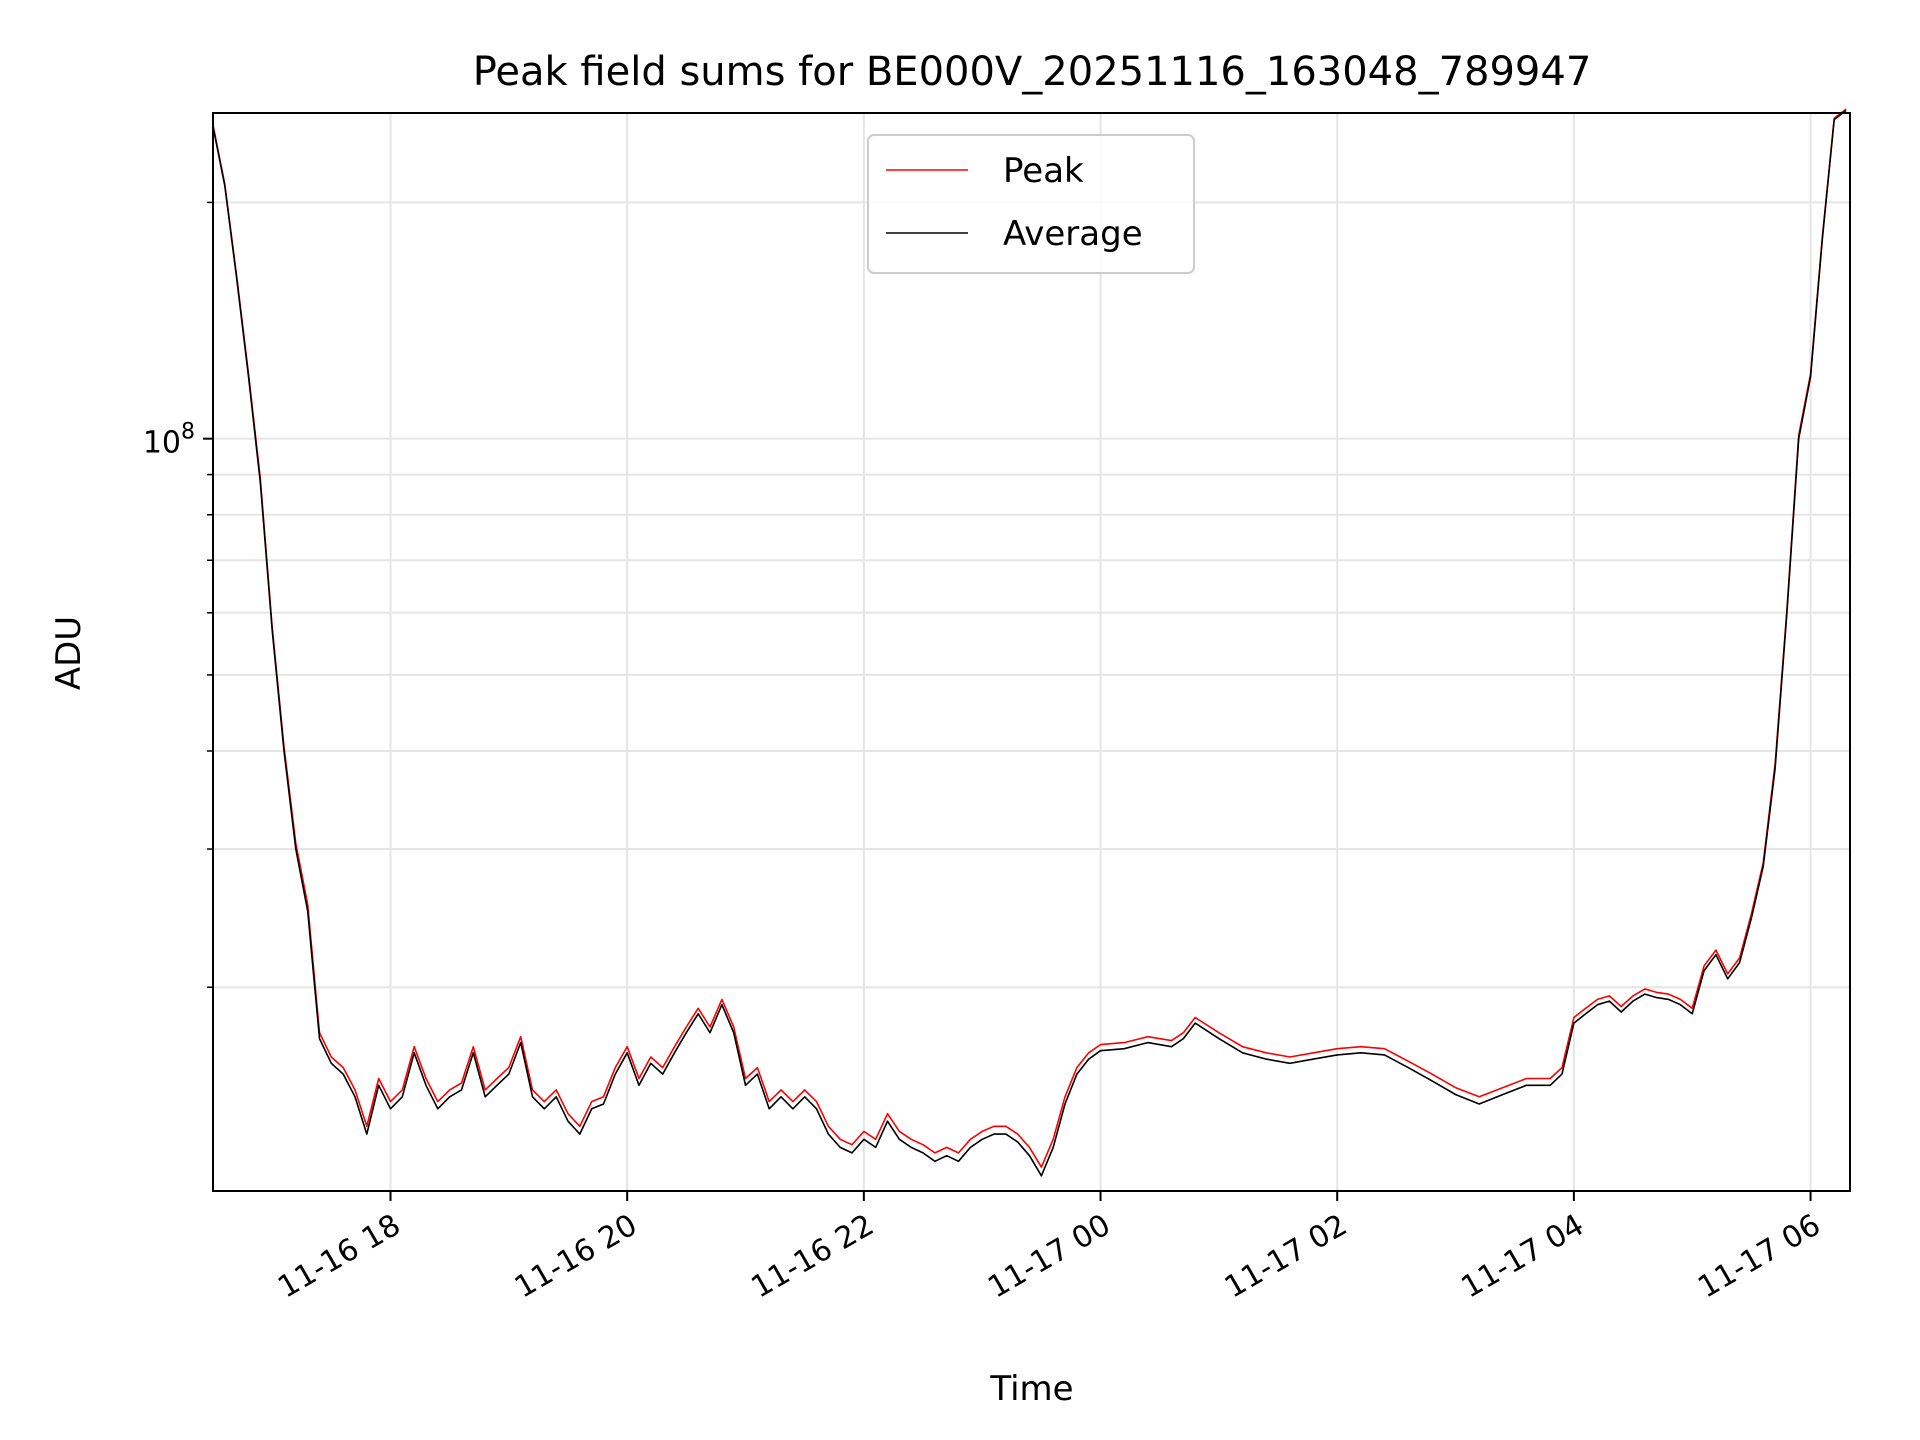 Image resolution: width=1920 pixels, height=1440 pixels. Describe the element at coordinates (1031, 1389) in the screenshot. I see `x-axis-label: Time` at that location.